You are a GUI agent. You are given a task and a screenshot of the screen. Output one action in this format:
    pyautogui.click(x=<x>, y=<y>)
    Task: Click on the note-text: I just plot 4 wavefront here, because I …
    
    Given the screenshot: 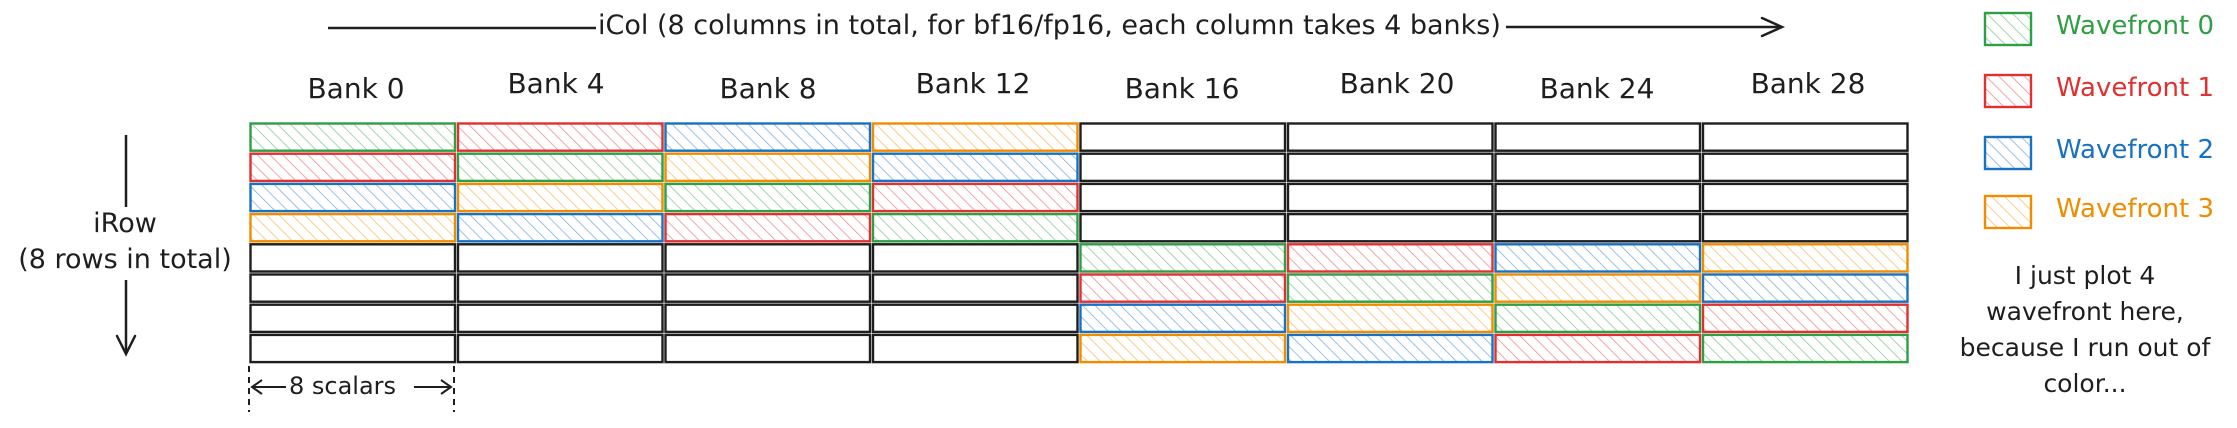 What is the action you would take?
    pyautogui.click(x=2085, y=329)
    